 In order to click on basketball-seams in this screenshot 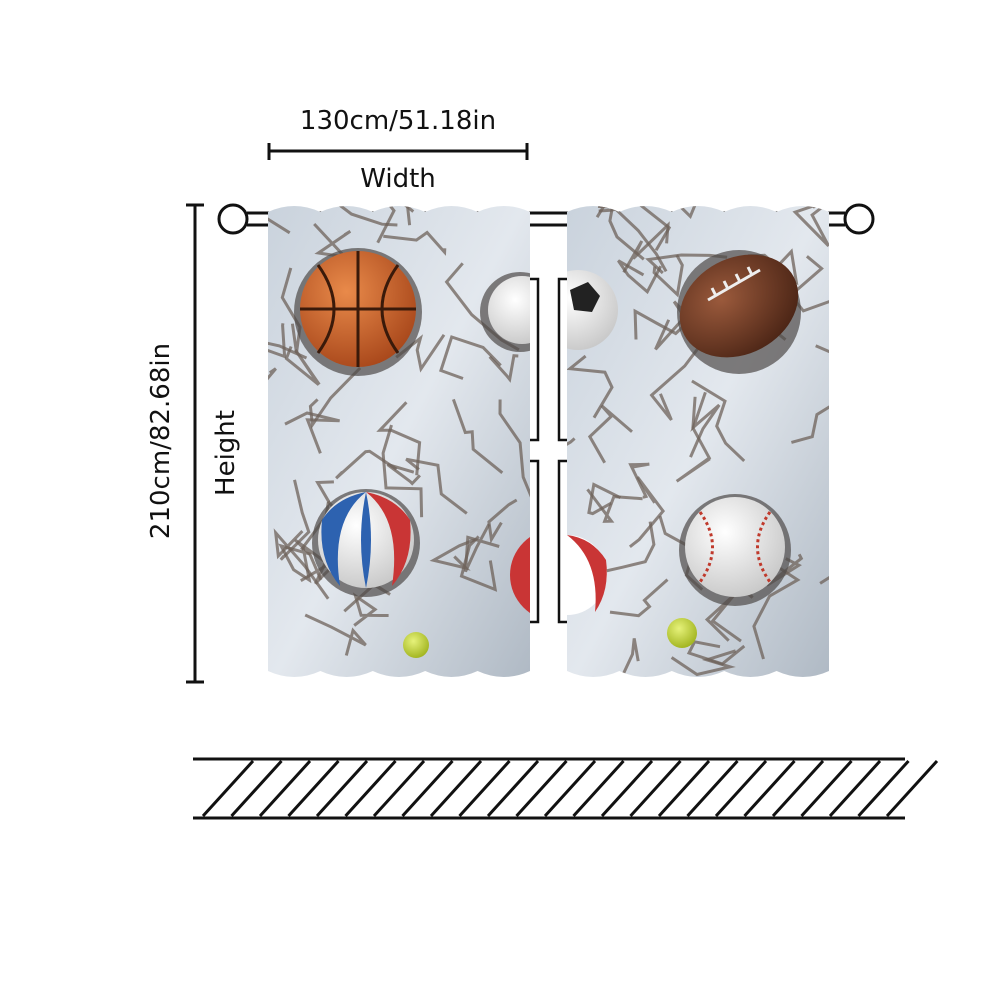, I will do `click(358, 309)`.